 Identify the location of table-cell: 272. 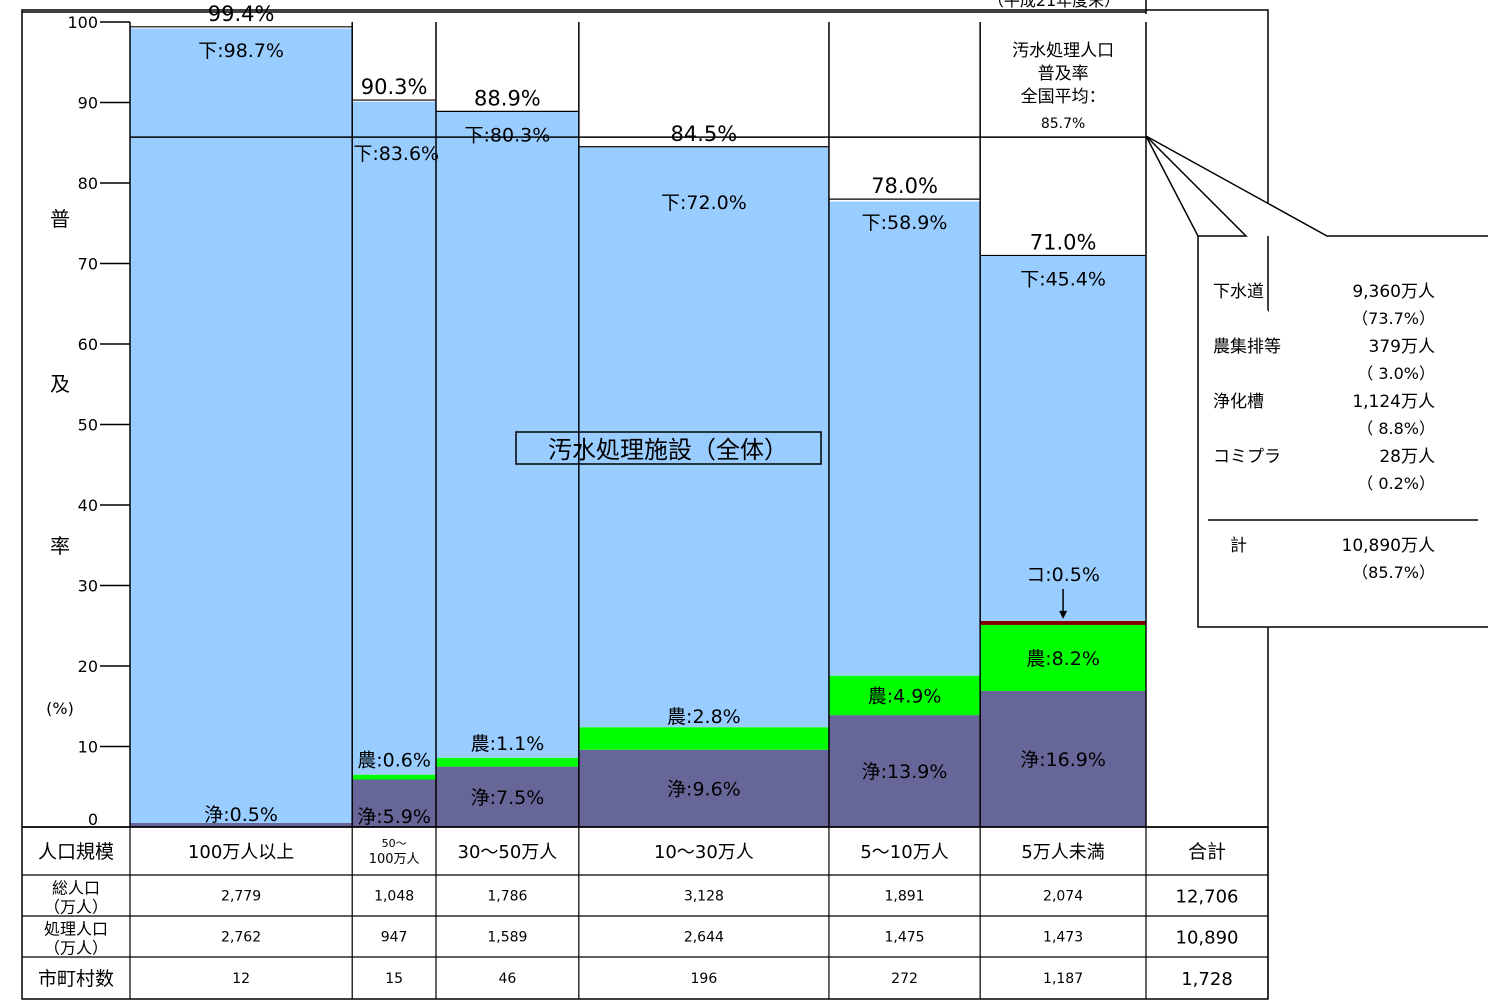
(904, 979).